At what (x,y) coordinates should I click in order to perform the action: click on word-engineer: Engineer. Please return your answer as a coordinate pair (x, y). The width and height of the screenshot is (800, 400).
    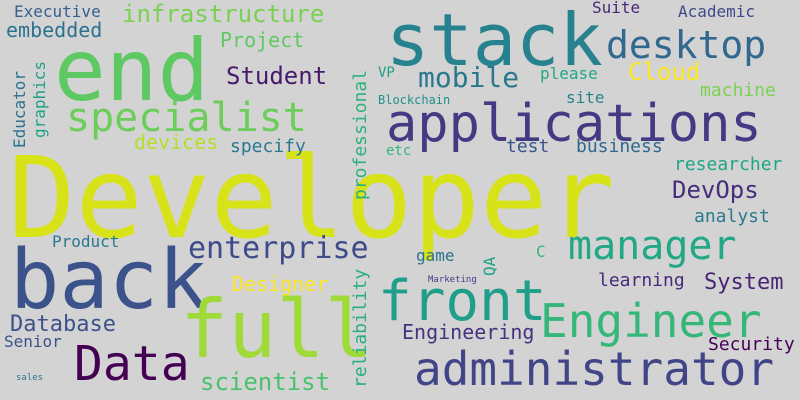
    Looking at the image, I should click on (651, 321).